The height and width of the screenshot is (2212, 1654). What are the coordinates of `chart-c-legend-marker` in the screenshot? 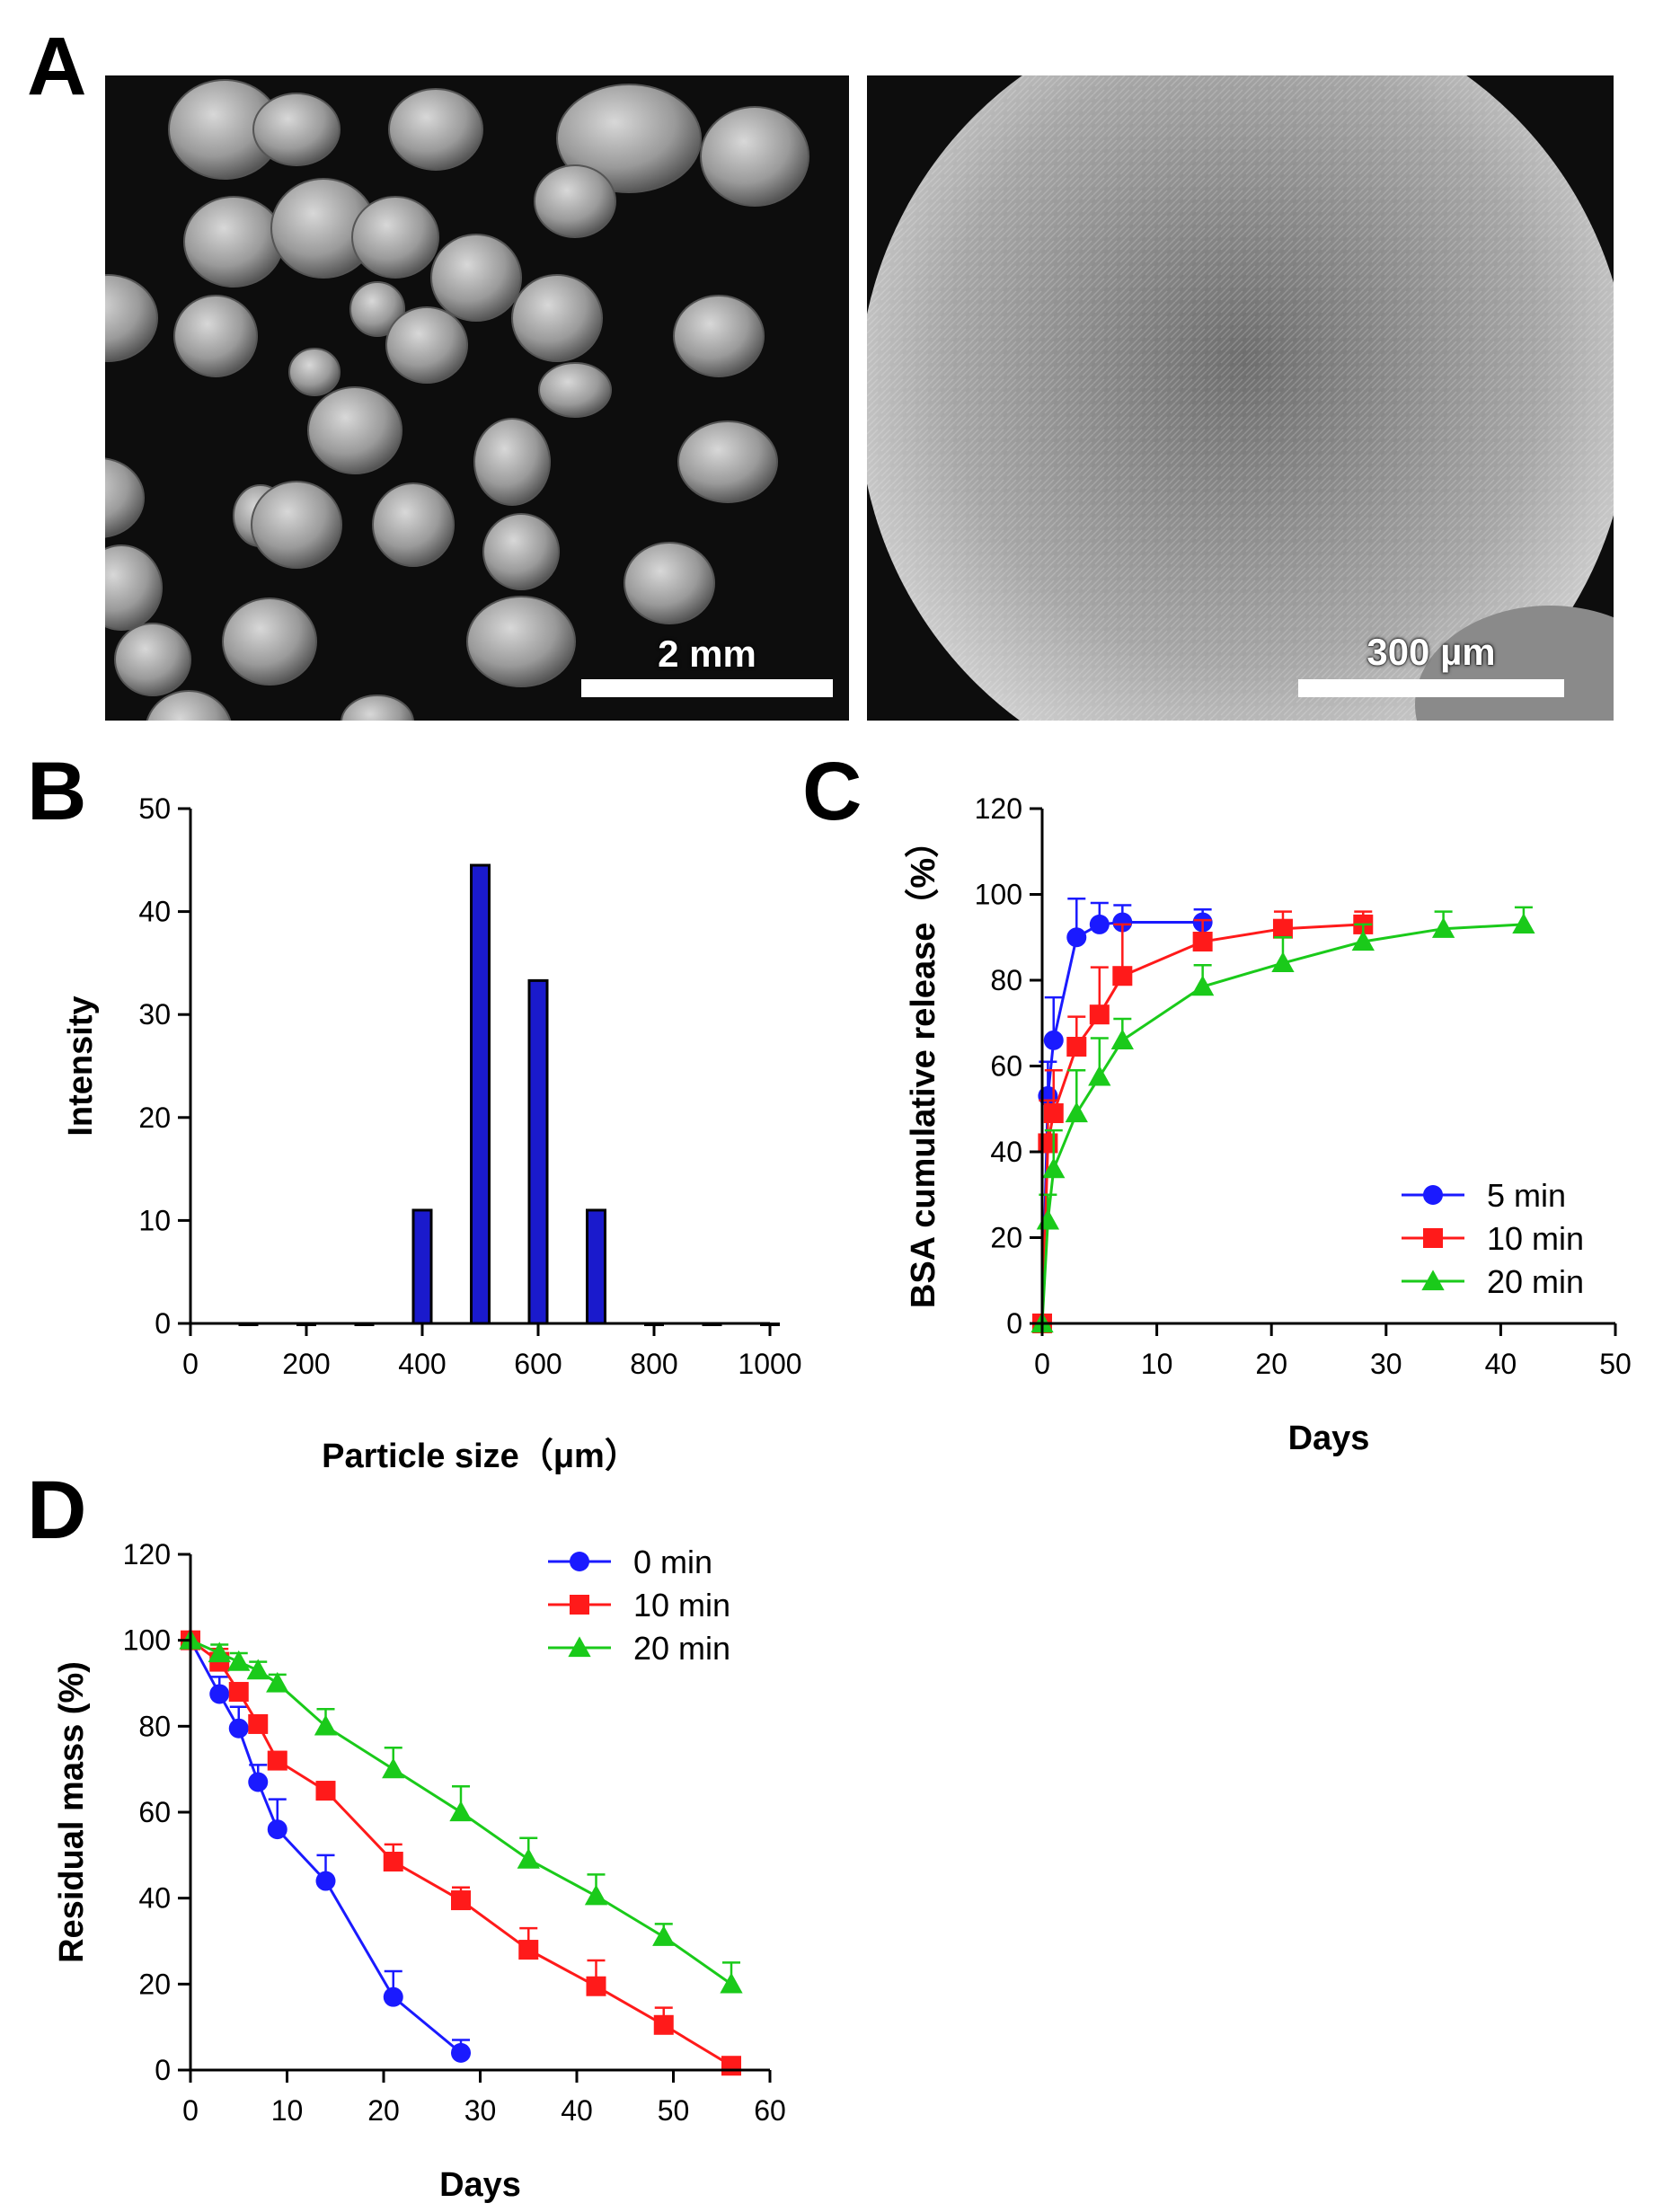 It's located at (1433, 1195).